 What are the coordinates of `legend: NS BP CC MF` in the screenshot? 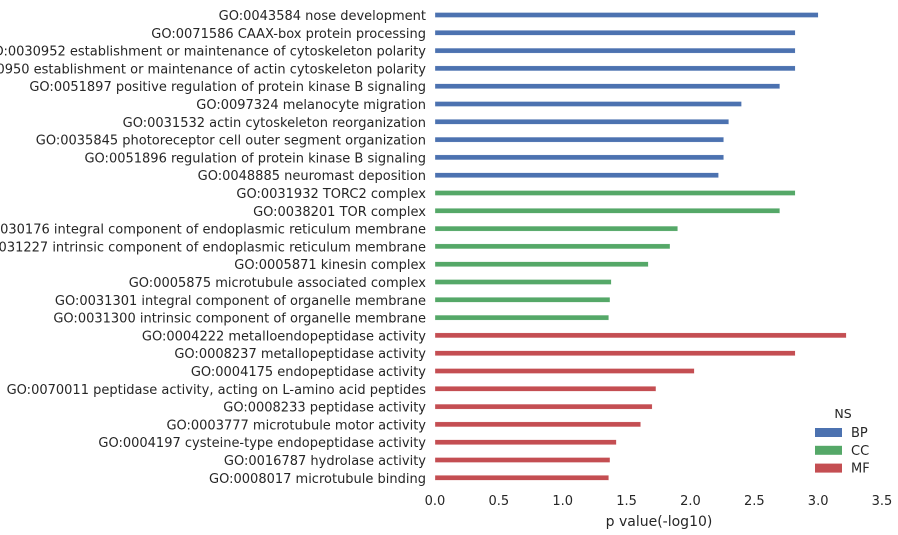 It's located at (842, 441).